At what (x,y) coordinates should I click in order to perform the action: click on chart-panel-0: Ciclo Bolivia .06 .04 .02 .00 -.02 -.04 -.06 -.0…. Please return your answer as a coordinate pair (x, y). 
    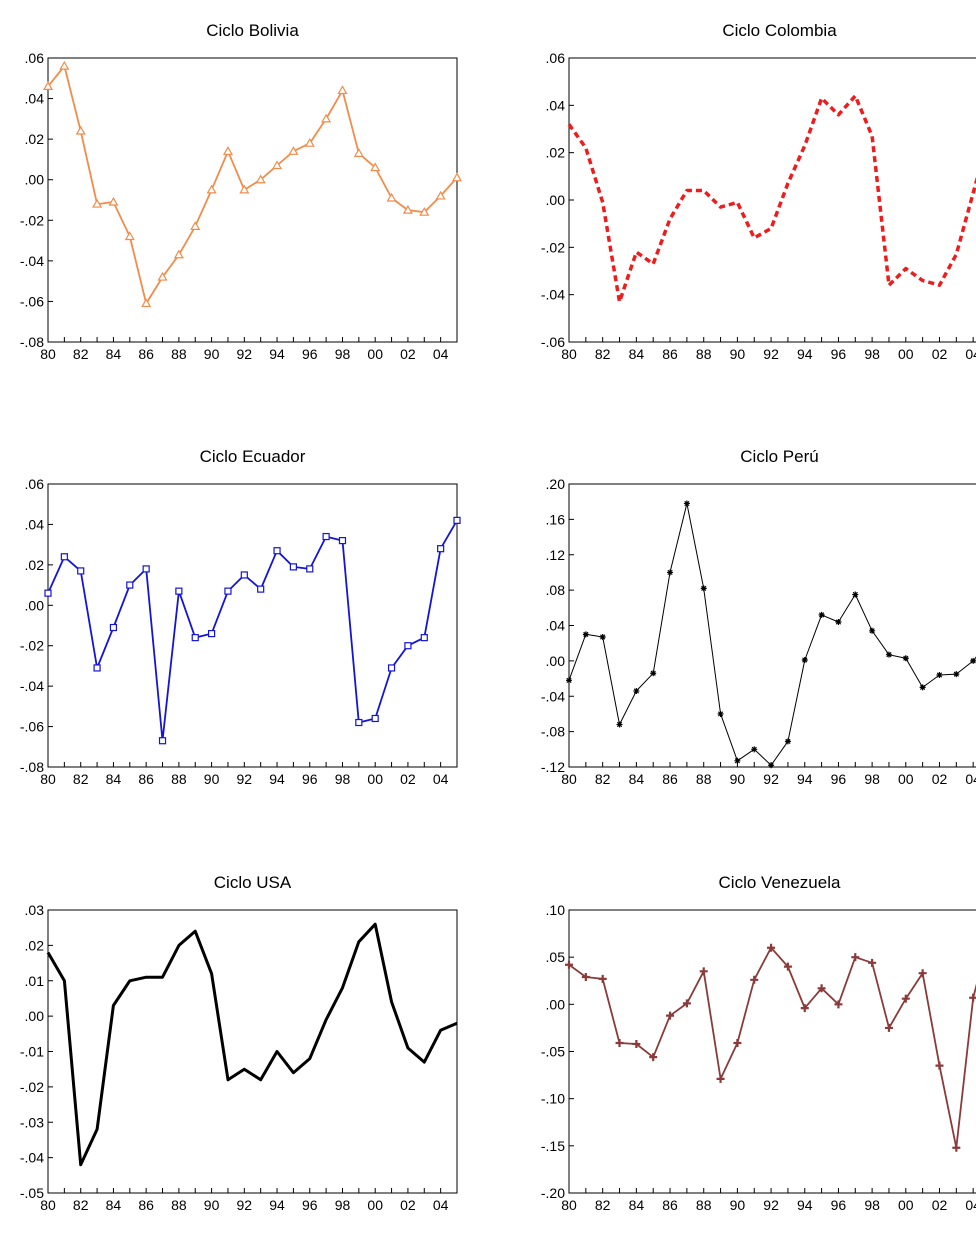
    Looking at the image, I should click on (241, 191).